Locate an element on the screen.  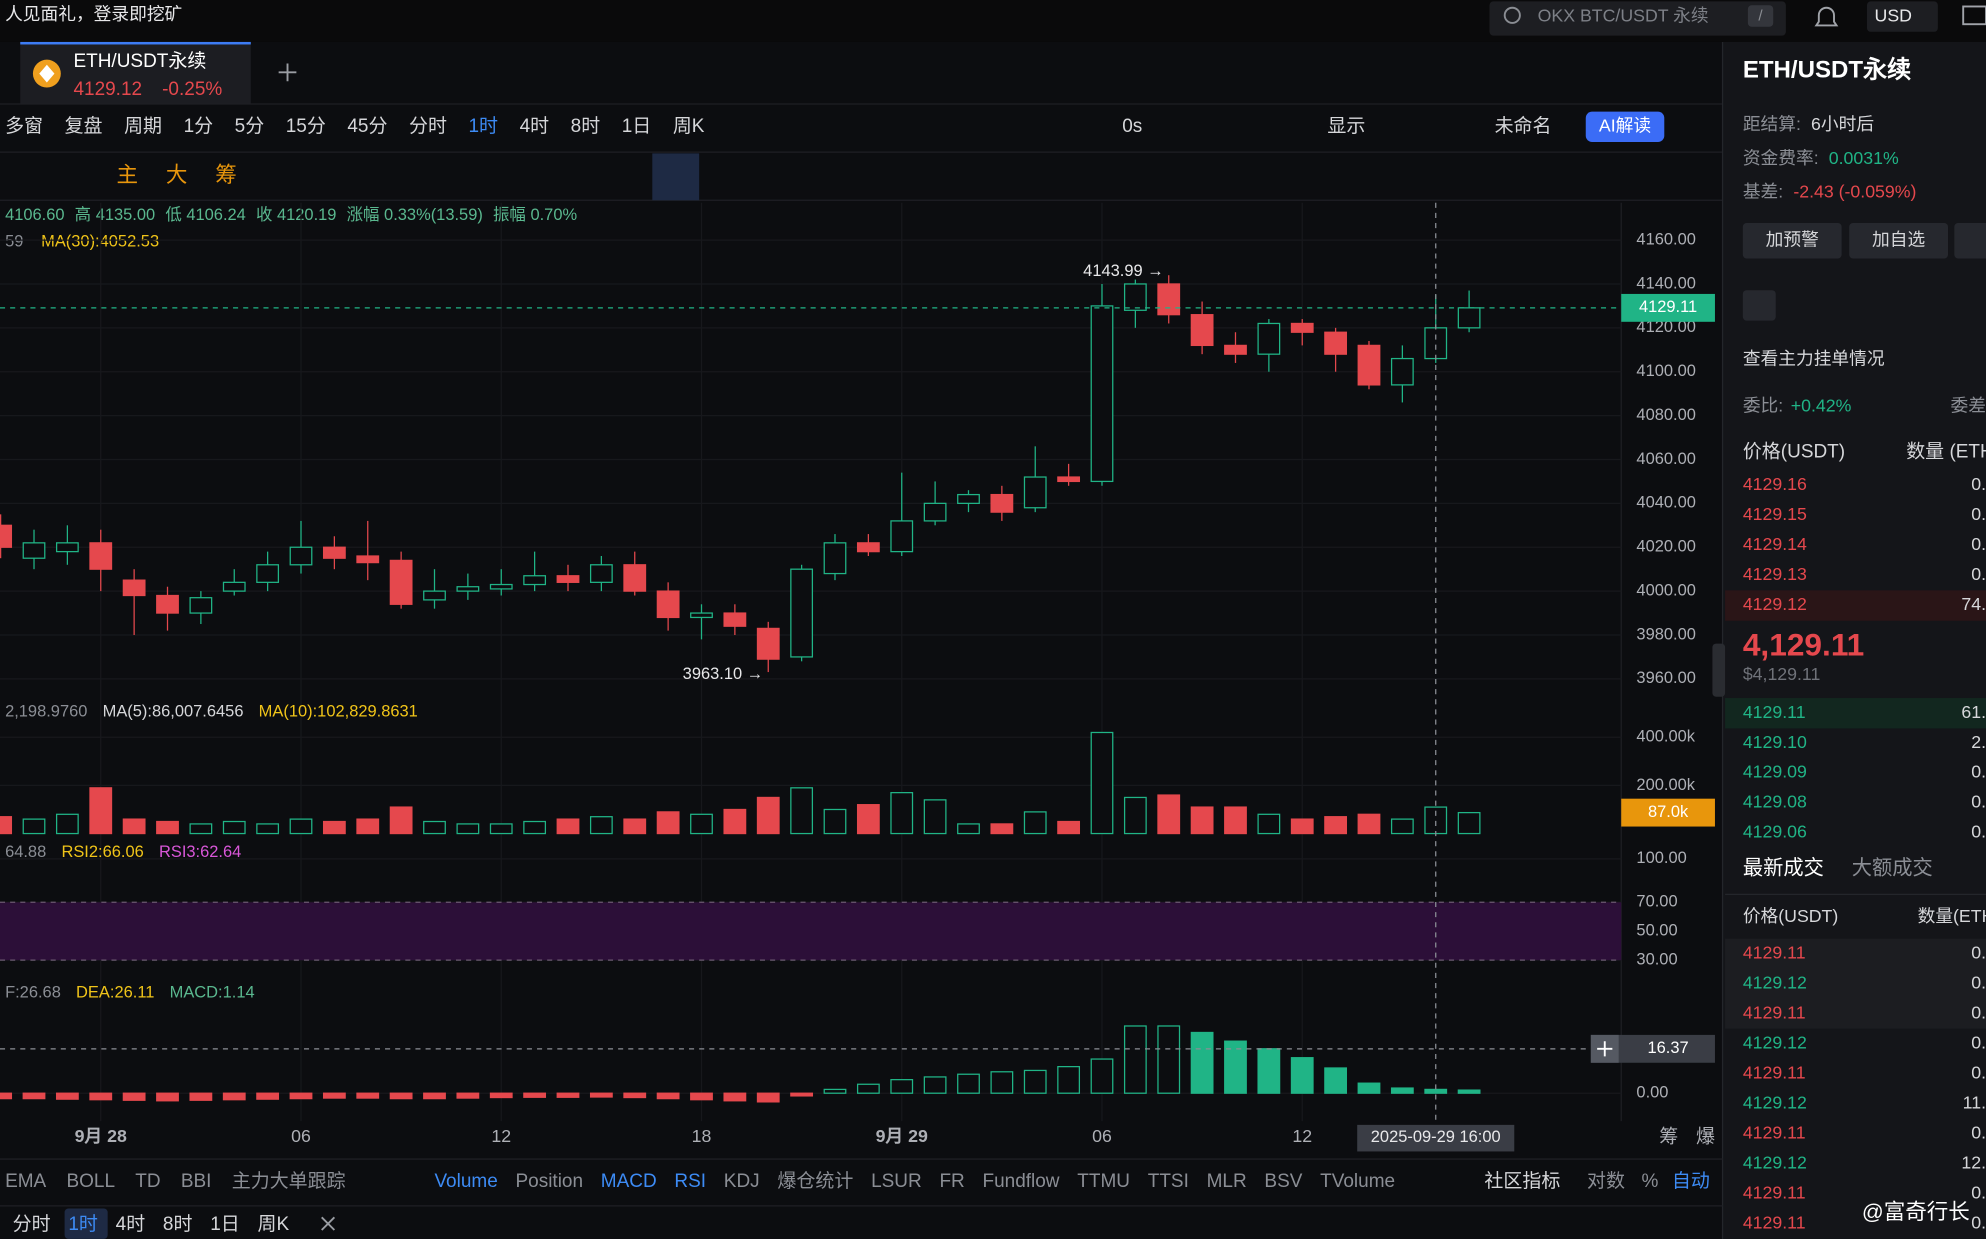
drawing-tool: 大 is located at coordinates (177, 175).